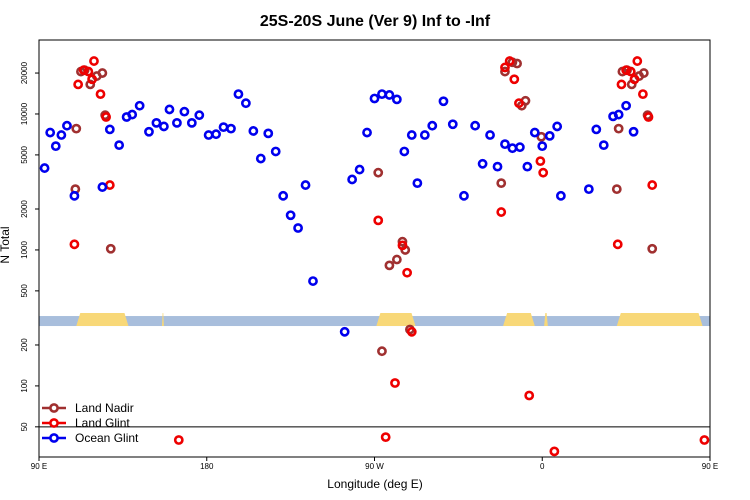  Describe the element at coordinates (104, 408) in the screenshot. I see `legend-label: Land Nadir` at that location.